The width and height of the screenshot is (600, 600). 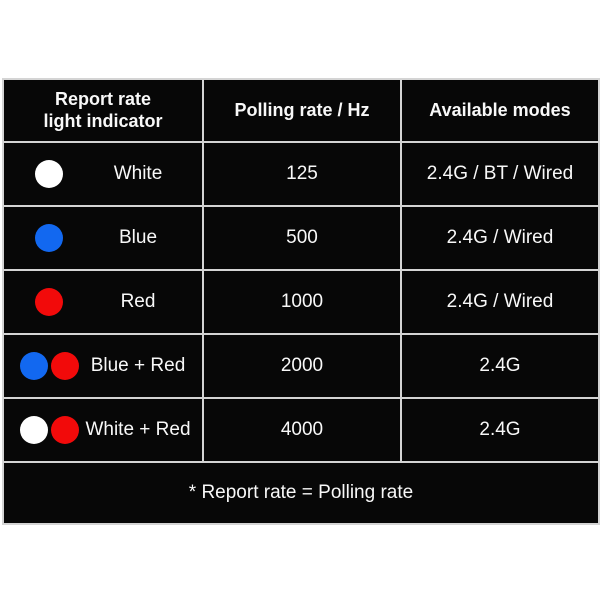 I want to click on indicator-cell: Blue, so click(x=103, y=238).